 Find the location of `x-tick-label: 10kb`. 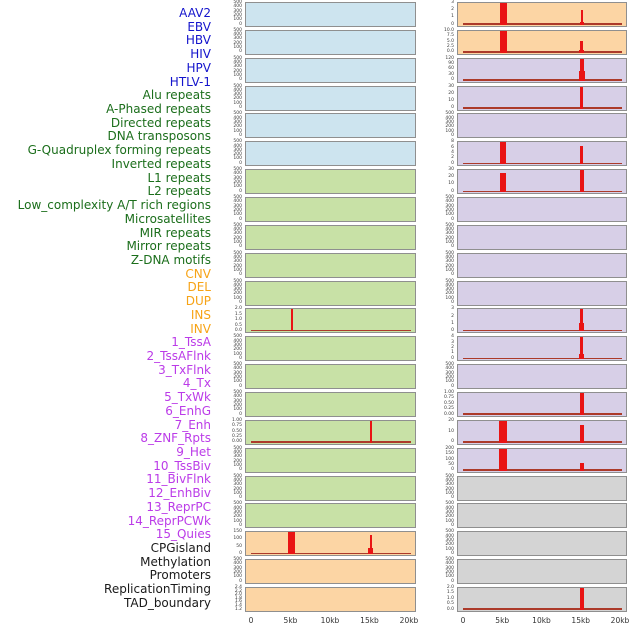

x-tick-label: 10kb is located at coordinates (330, 620).